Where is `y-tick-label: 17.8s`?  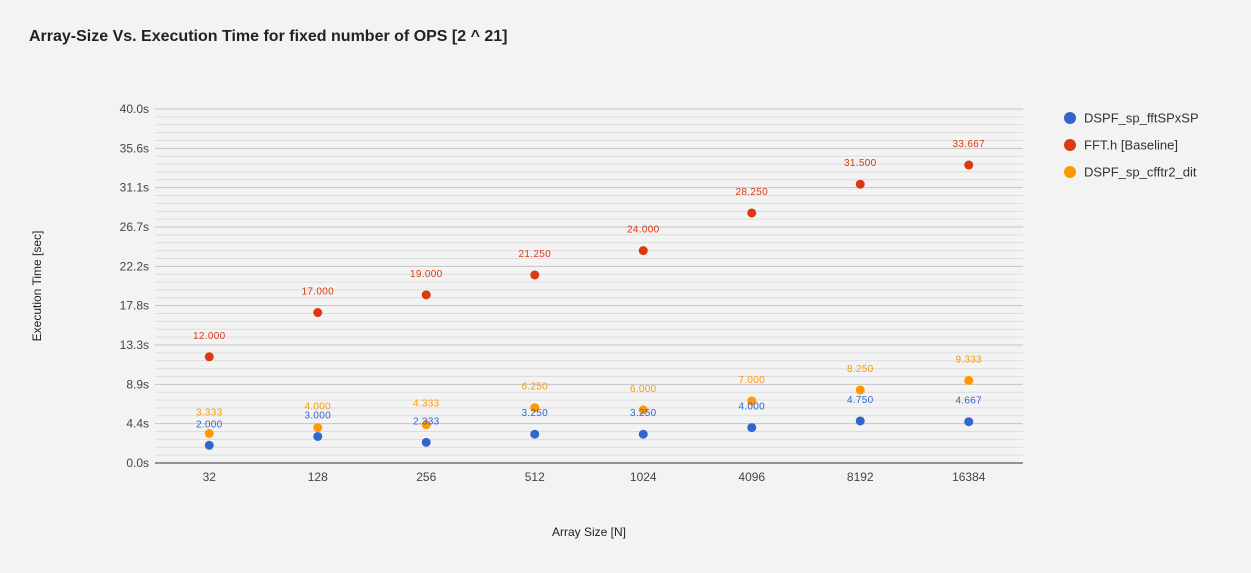 y-tick-label: 17.8s is located at coordinates (134, 306).